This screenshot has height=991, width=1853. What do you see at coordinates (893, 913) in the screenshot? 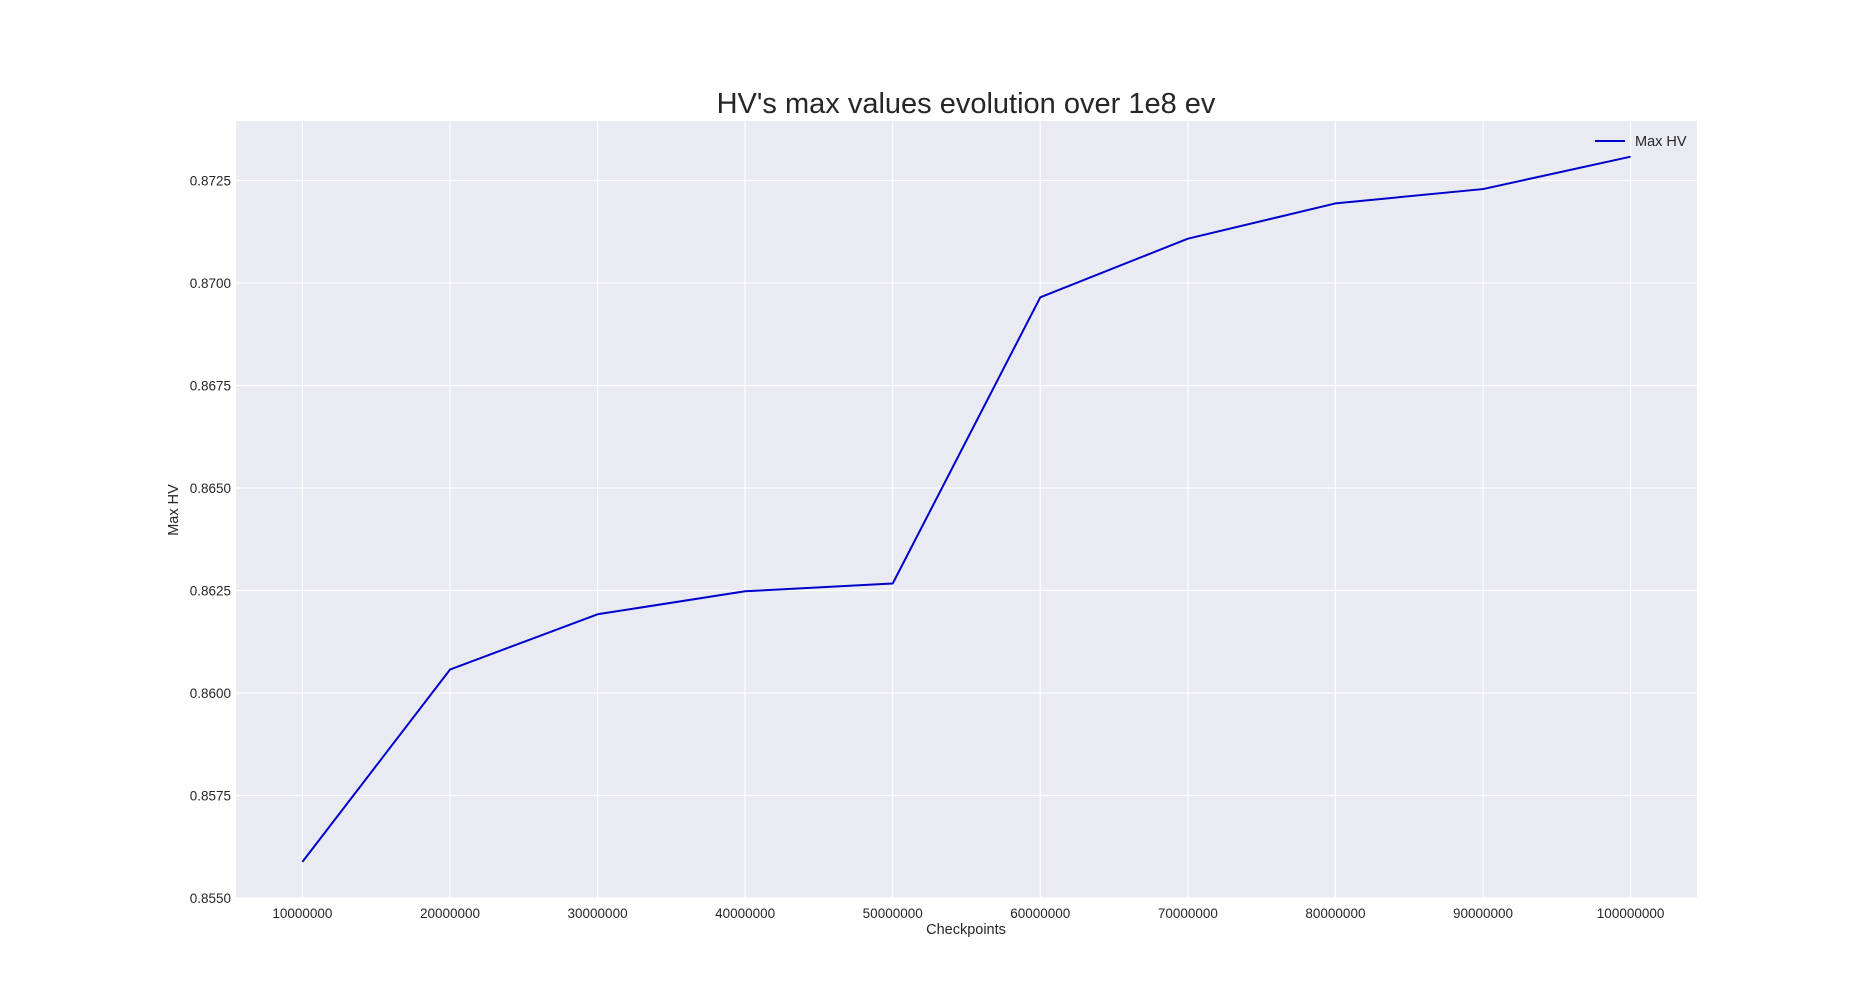
I see `x-tick-label: 50000000` at bounding box center [893, 913].